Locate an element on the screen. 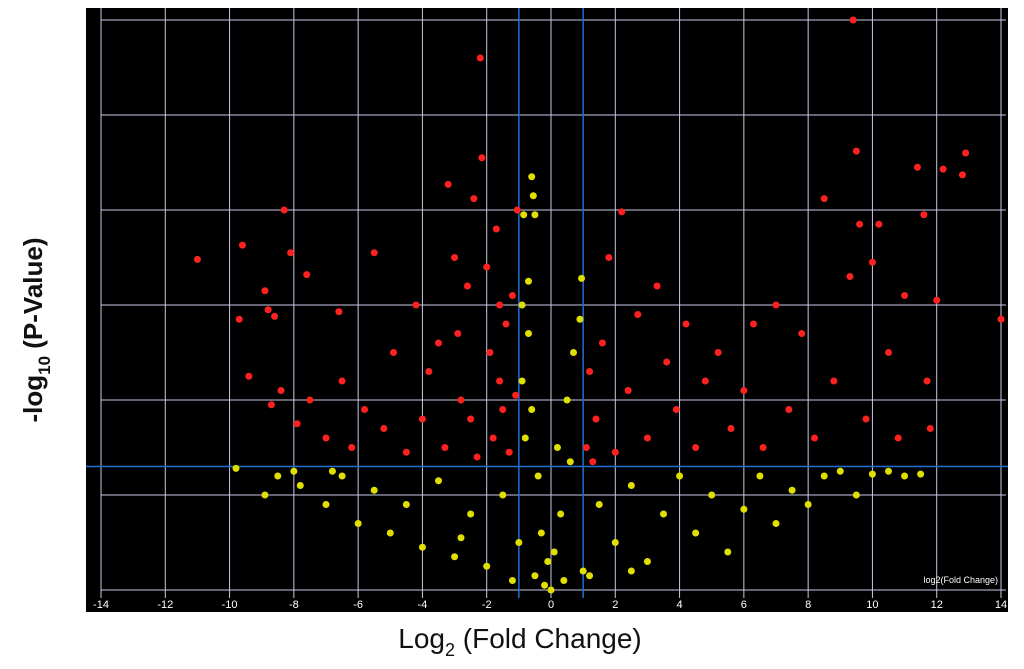 The width and height of the screenshot is (1024, 669). x-tick-label: 8 is located at coordinates (808, 605).